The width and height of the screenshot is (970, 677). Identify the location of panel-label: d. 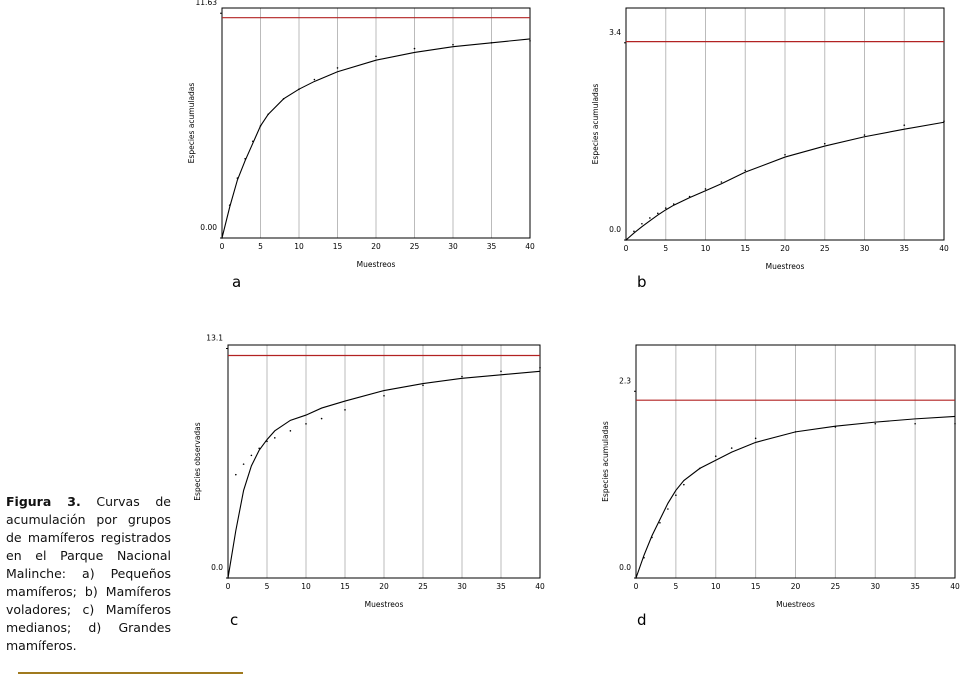
(642, 620).